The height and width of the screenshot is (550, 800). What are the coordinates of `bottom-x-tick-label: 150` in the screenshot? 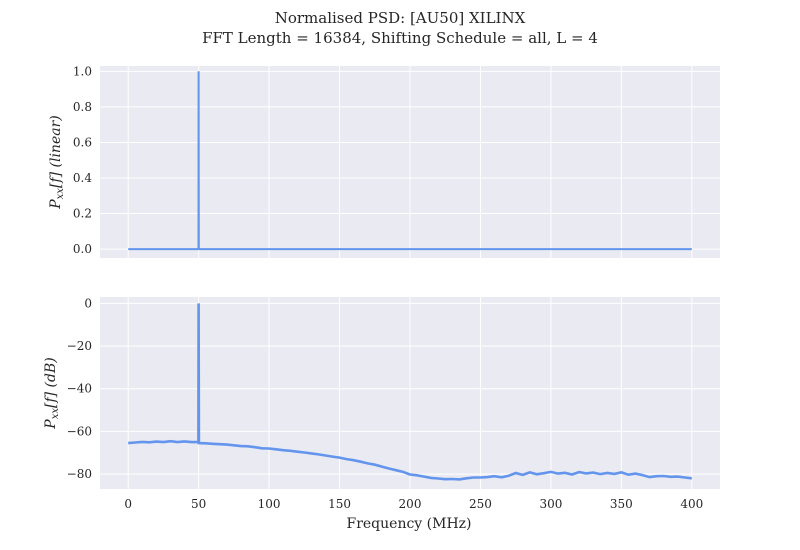 It's located at (339, 504).